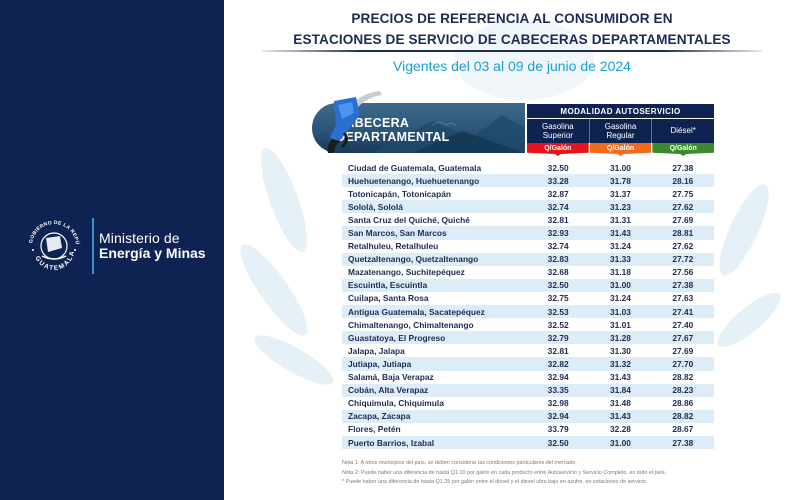 Image resolution: width=800 pixels, height=500 pixels. What do you see at coordinates (528, 285) in the screenshot?
I see `table-row: Escuintla, Escuintla 32.50 31.00 27.38` at bounding box center [528, 285].